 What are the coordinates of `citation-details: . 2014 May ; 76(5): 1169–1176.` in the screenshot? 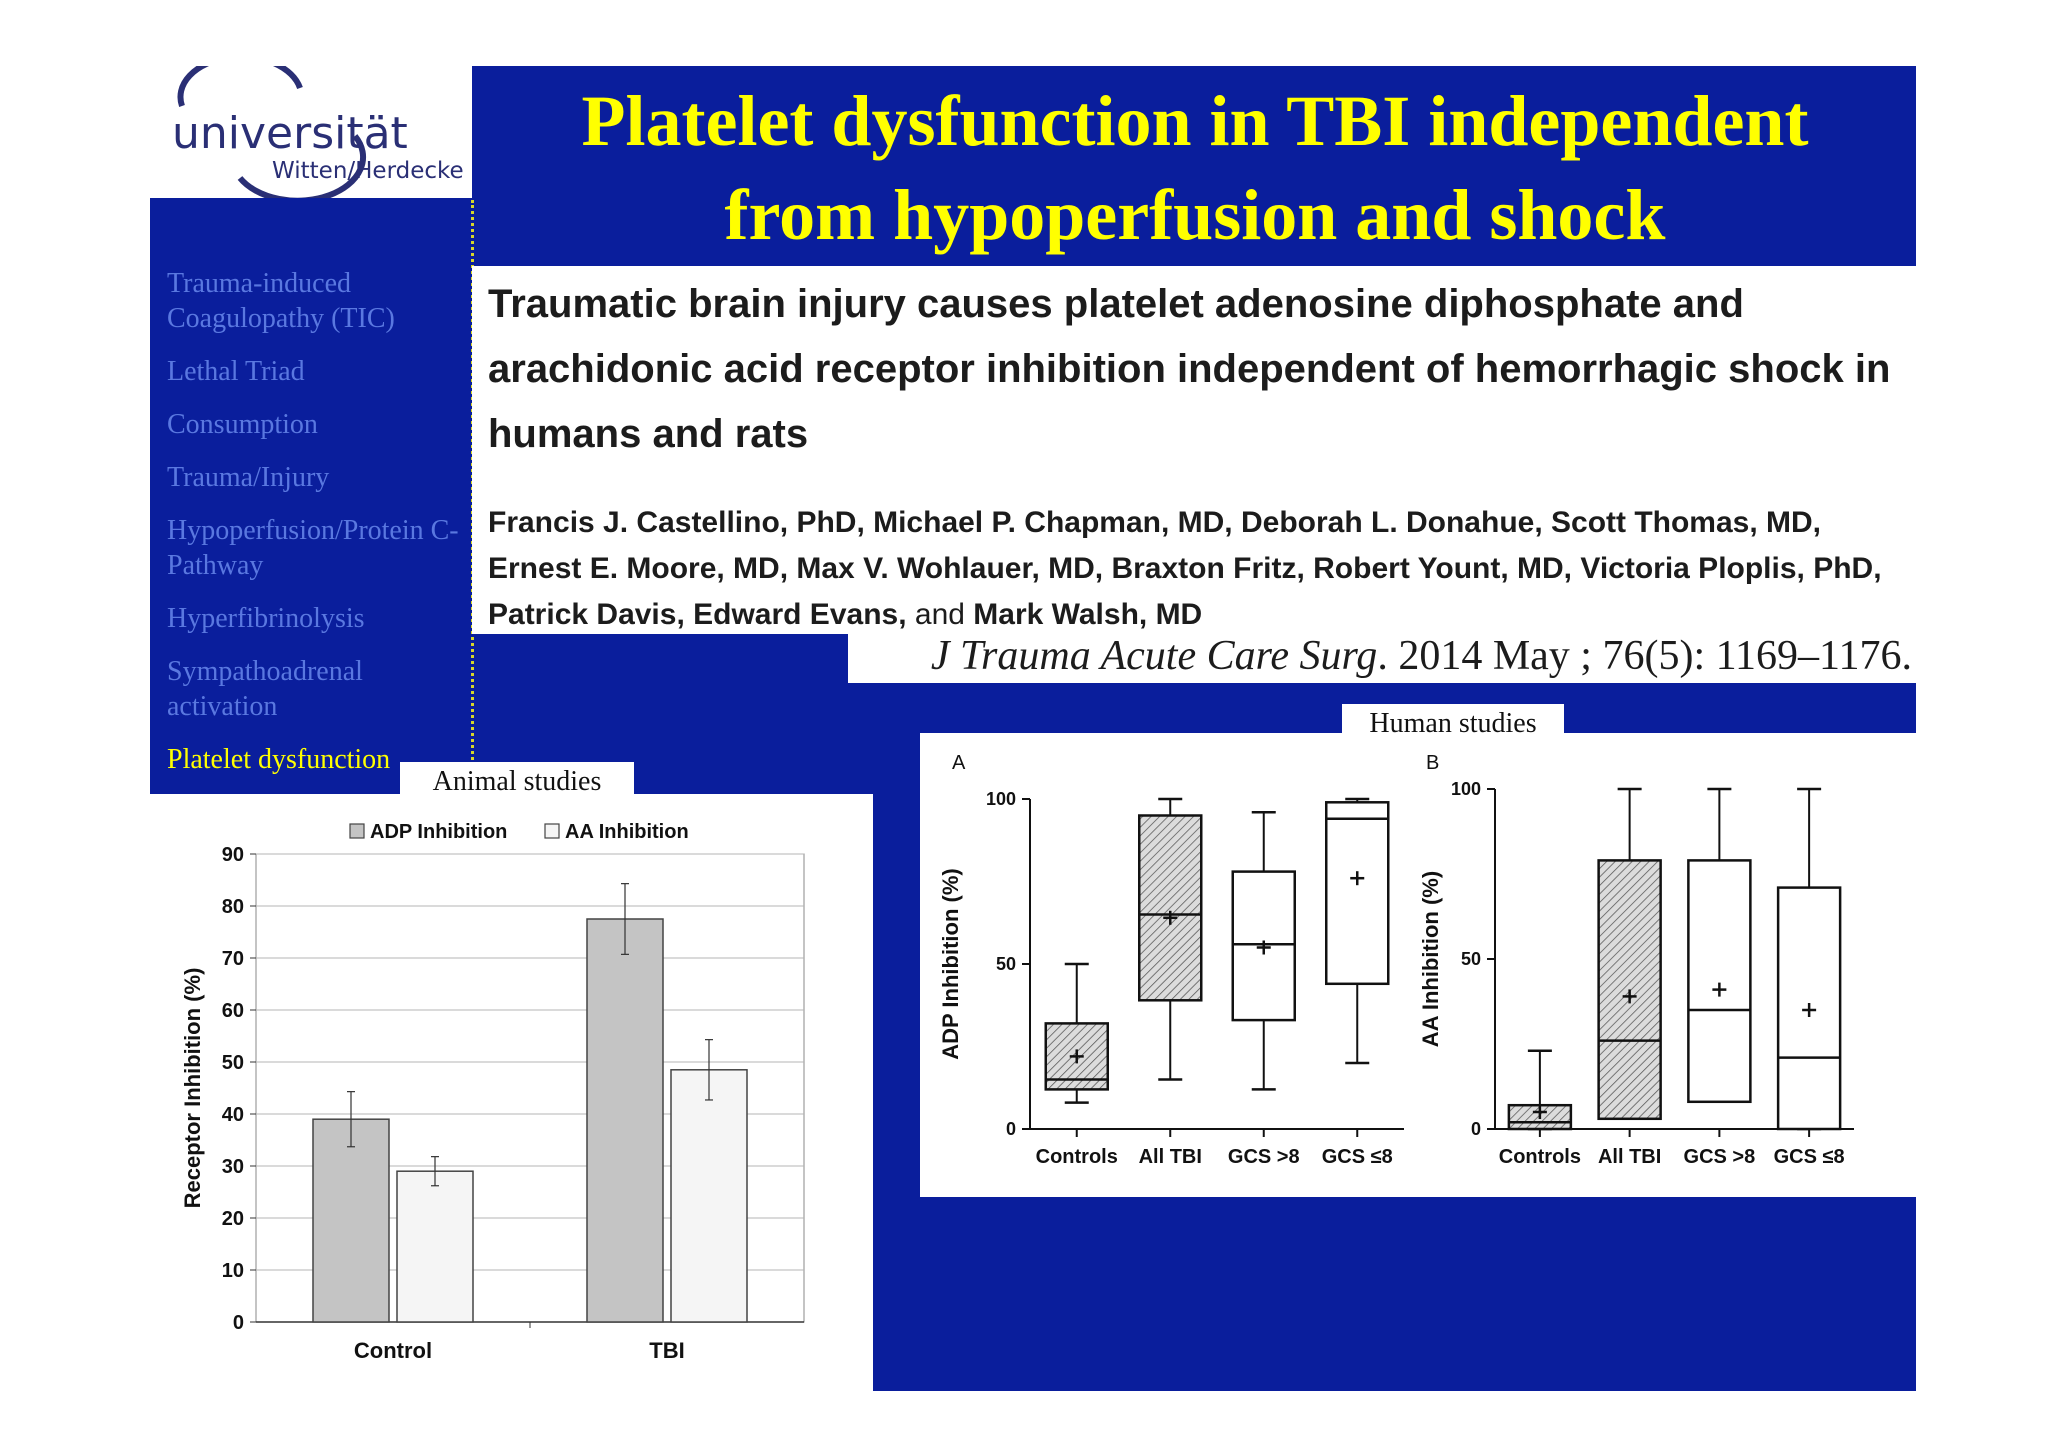 It's located at (1644, 656).